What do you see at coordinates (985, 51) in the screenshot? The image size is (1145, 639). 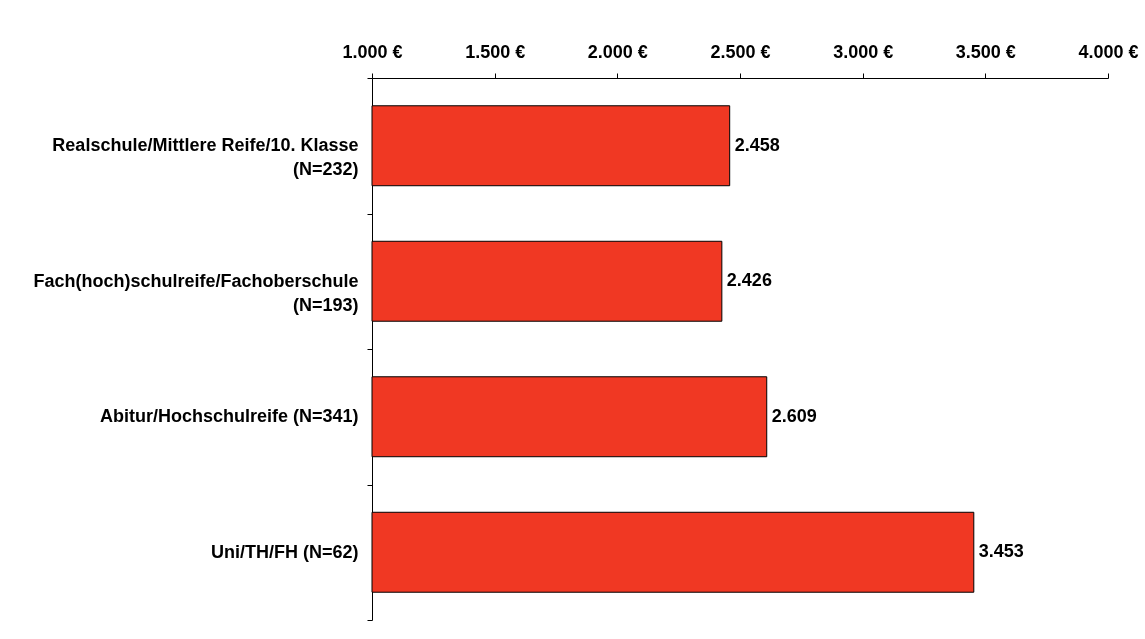 I see `x-tick-label: 3.500 €` at bounding box center [985, 51].